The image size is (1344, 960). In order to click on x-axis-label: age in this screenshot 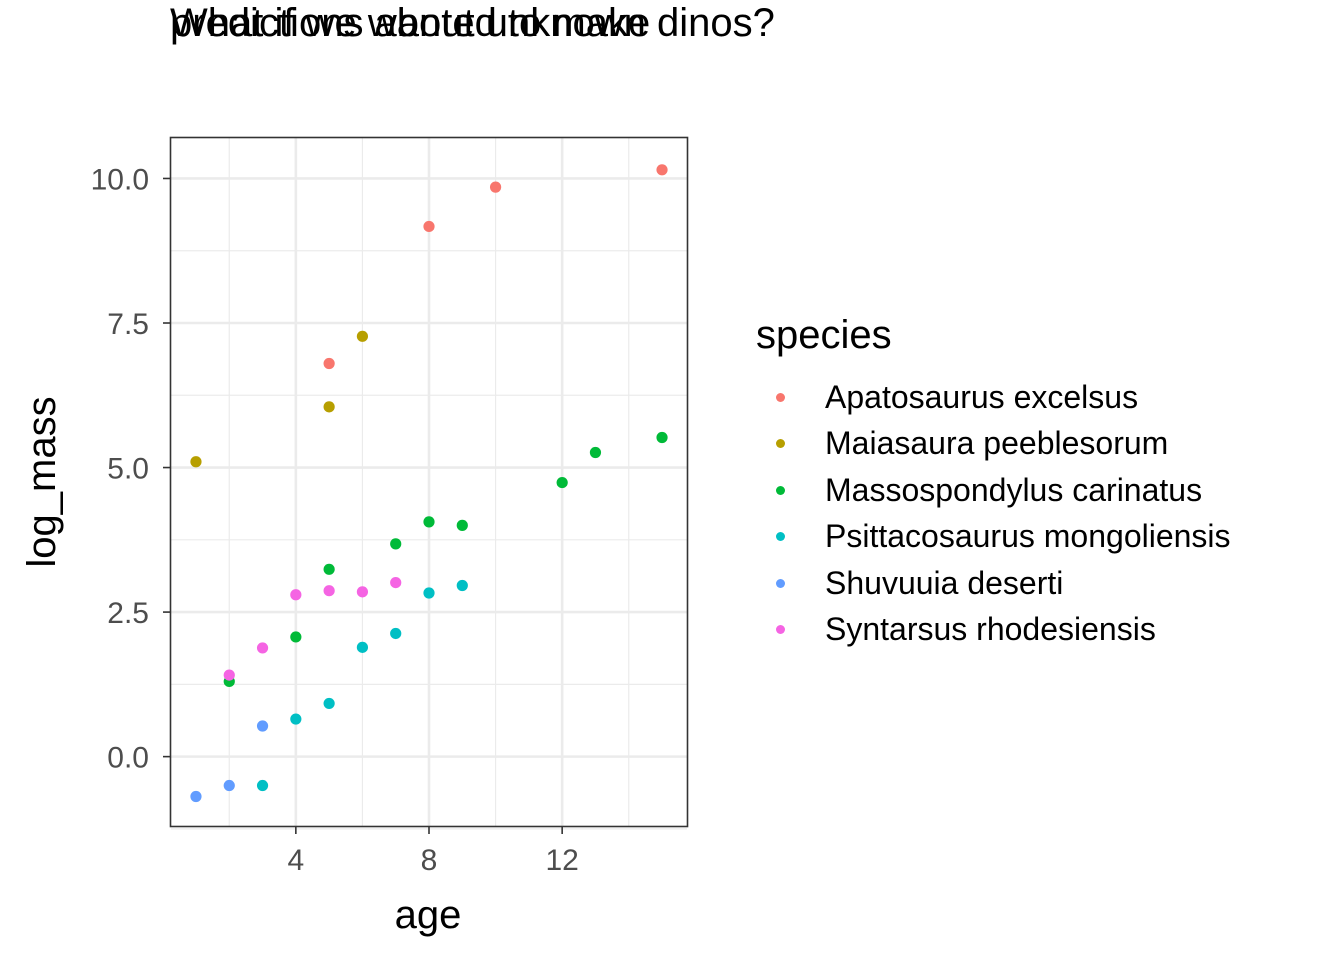, I will do `click(428, 915)`.